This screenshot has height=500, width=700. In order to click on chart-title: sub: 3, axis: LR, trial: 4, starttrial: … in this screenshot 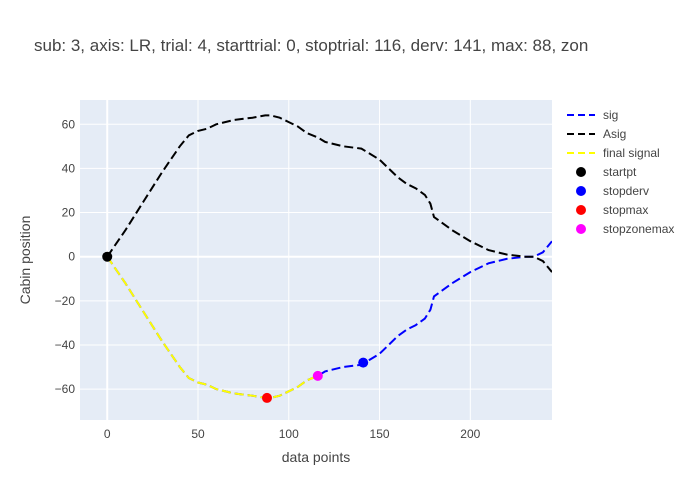, I will do `click(311, 45)`.